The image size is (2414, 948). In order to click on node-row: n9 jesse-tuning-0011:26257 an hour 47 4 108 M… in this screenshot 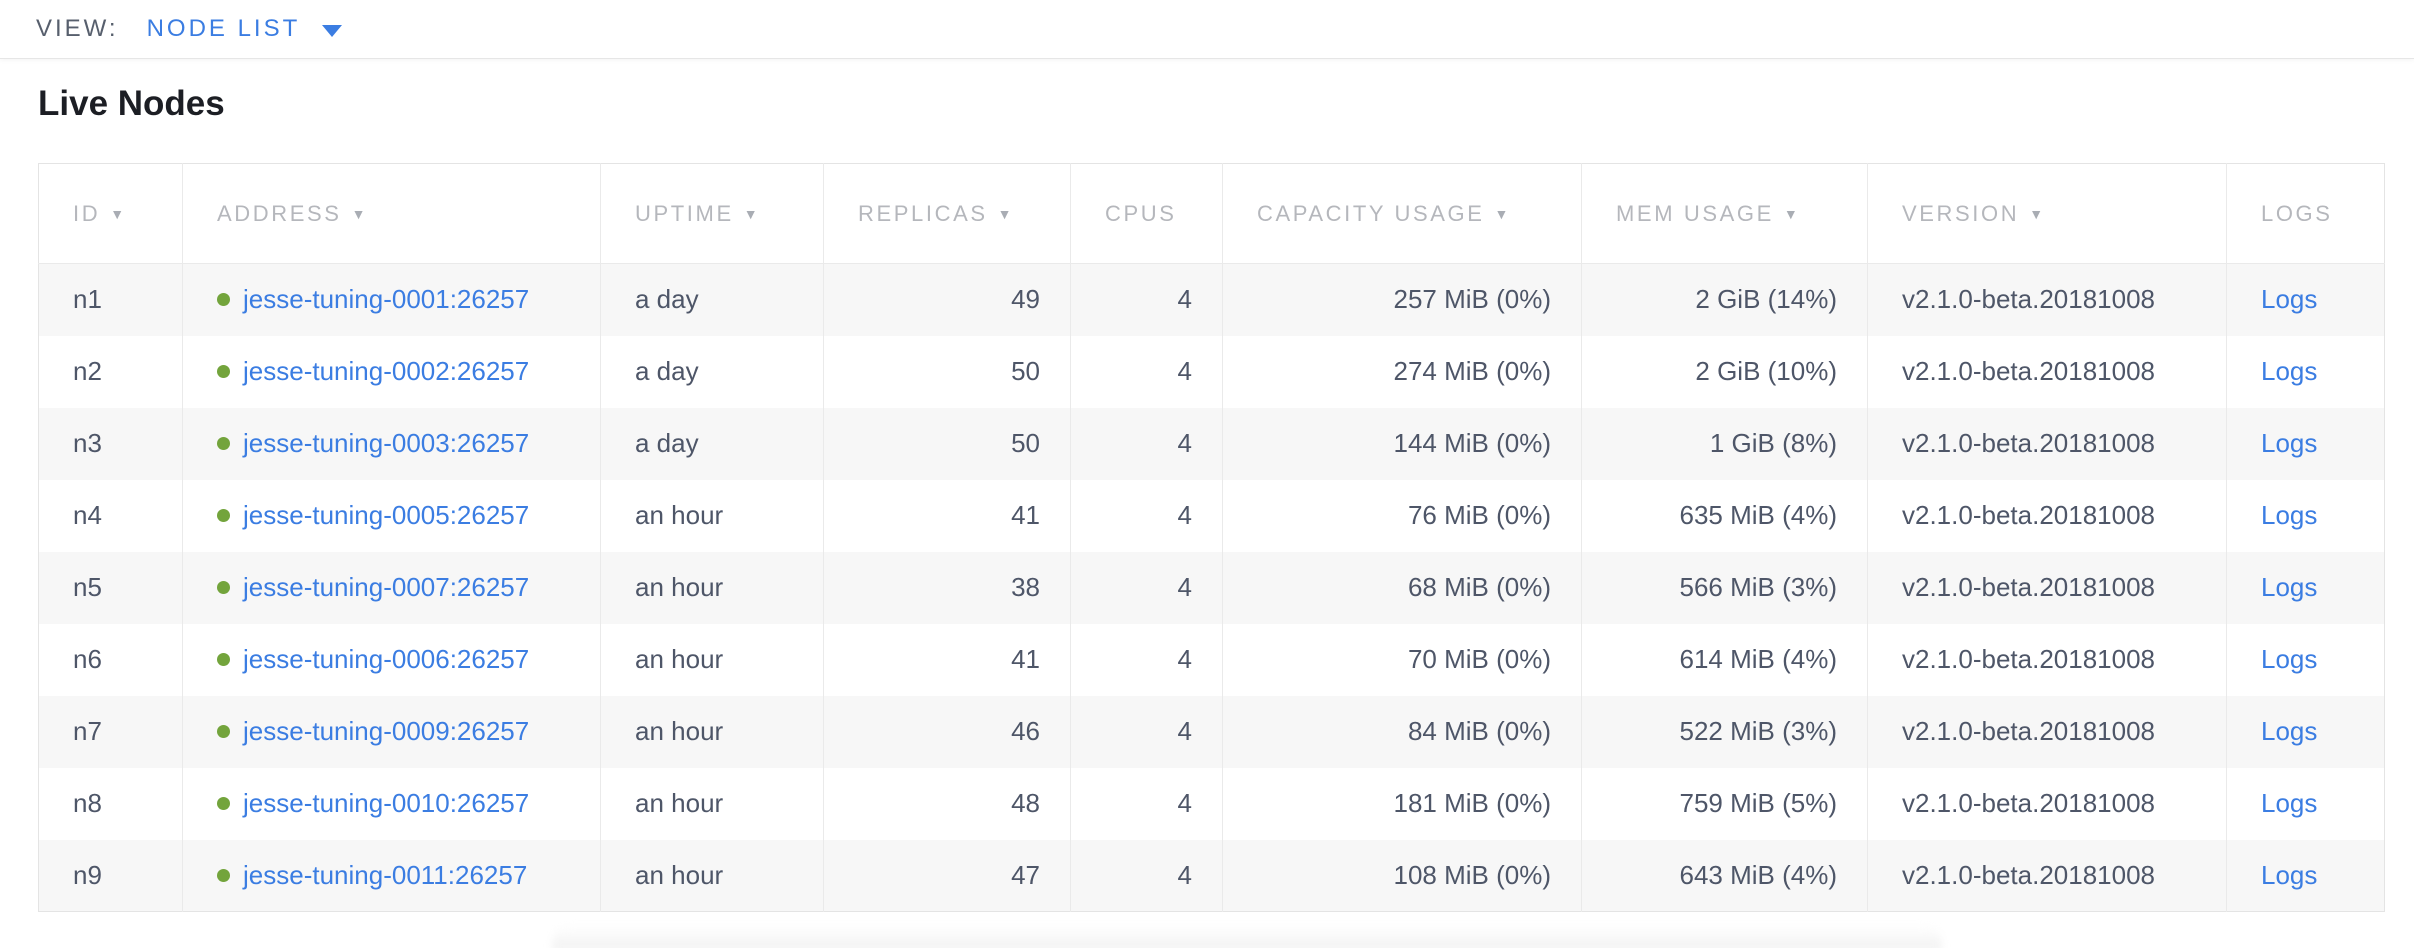, I will do `click(1211, 875)`.